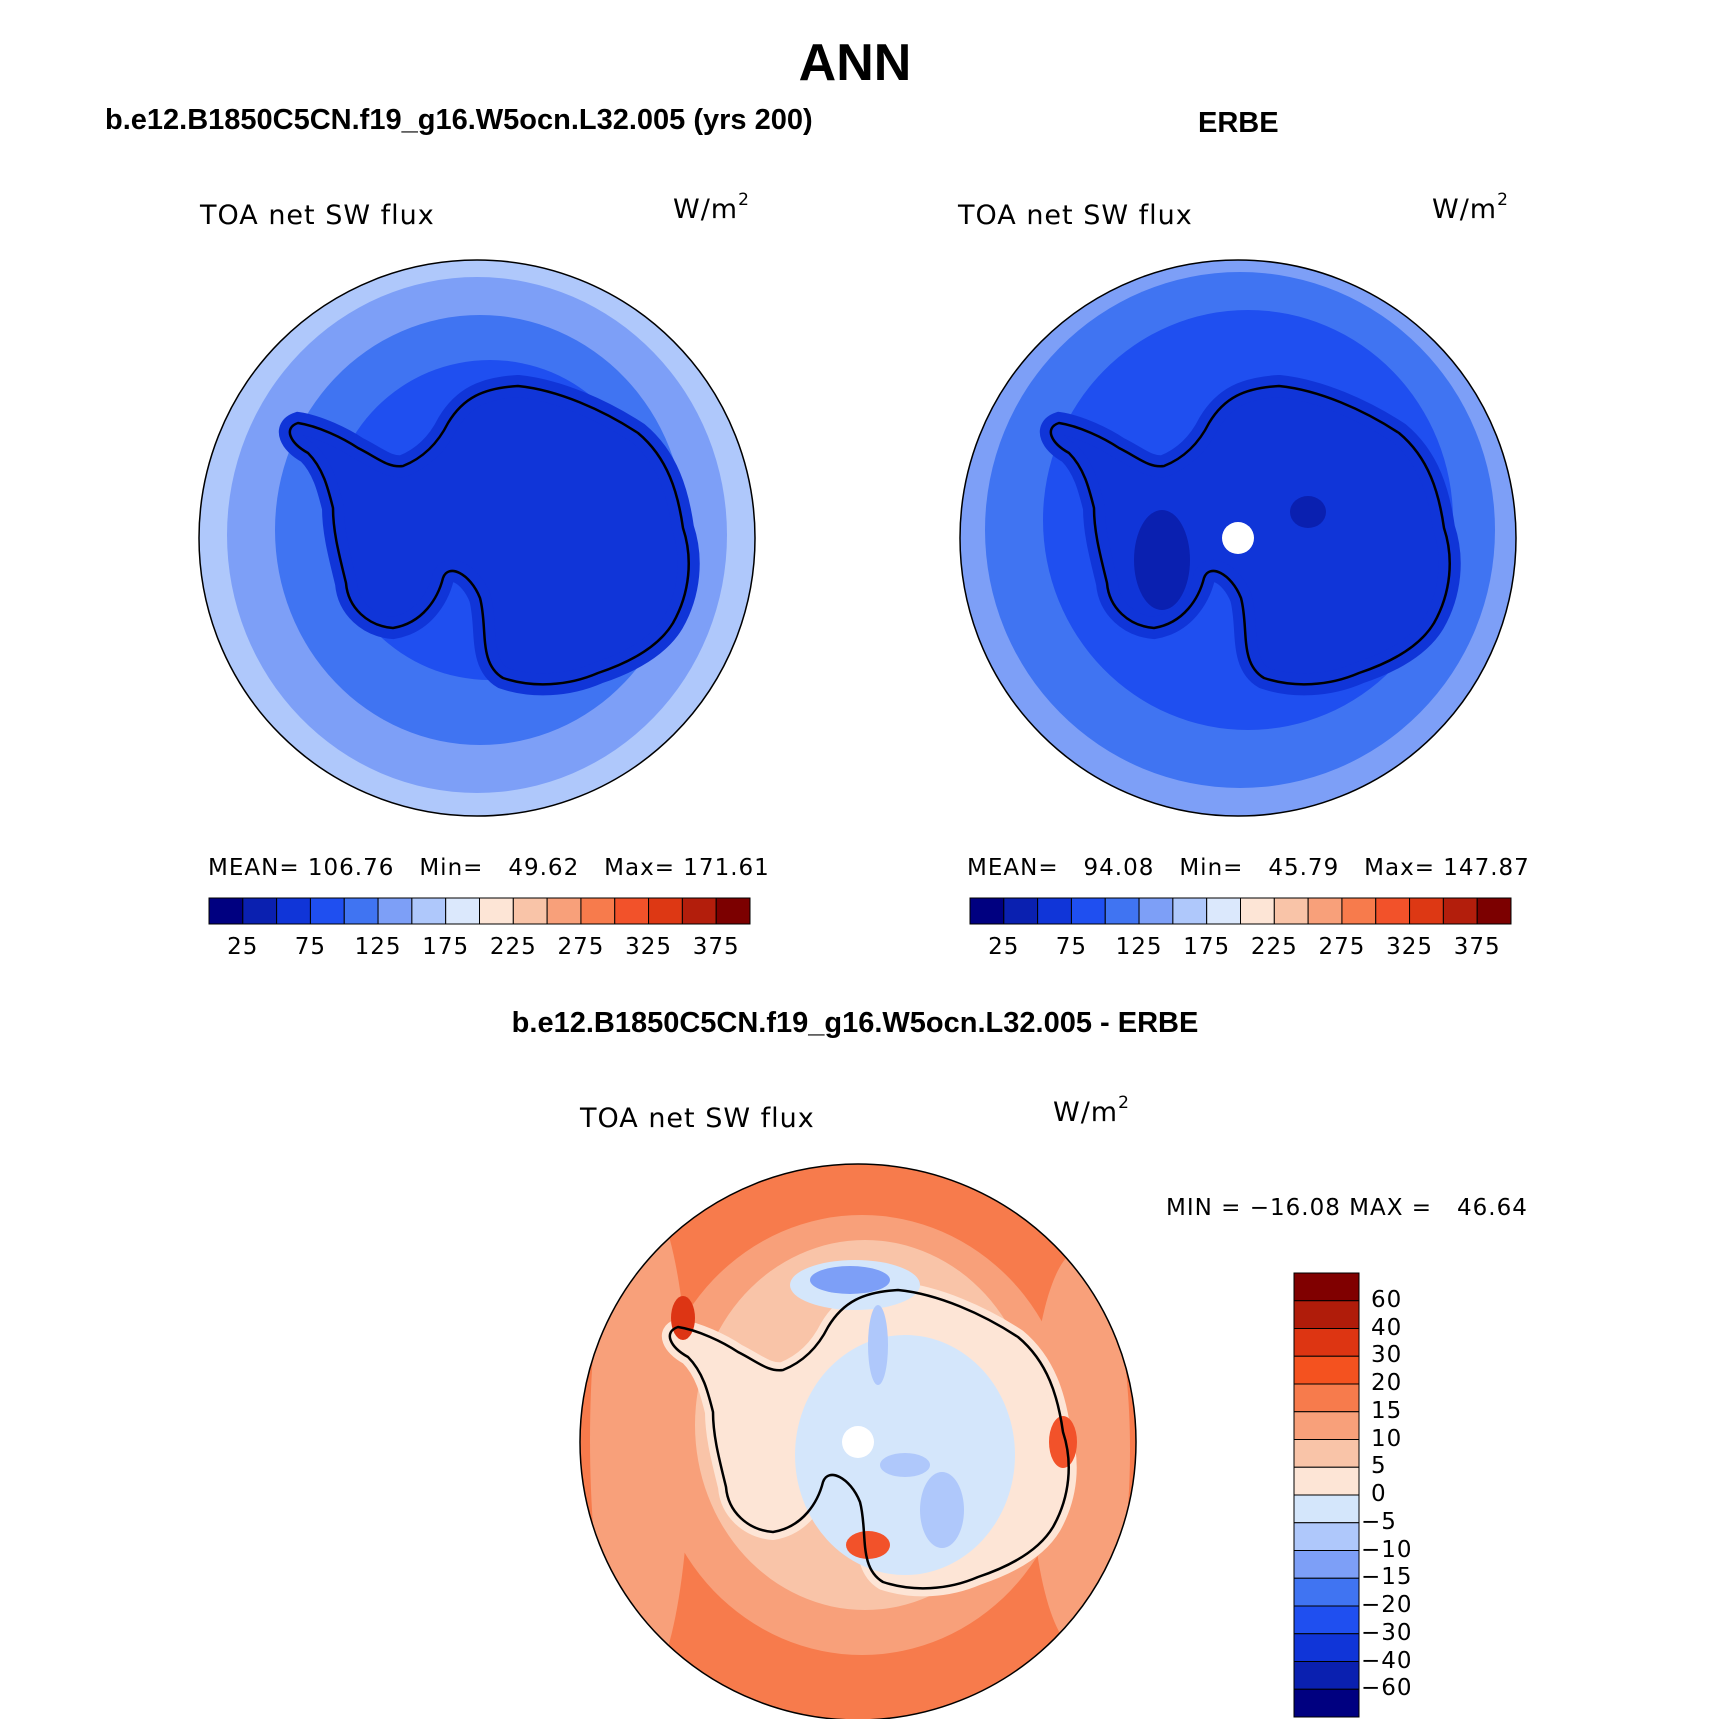 This screenshot has height=1719, width=1710. I want to click on colorbar-tick-label: 275, so click(581, 947).